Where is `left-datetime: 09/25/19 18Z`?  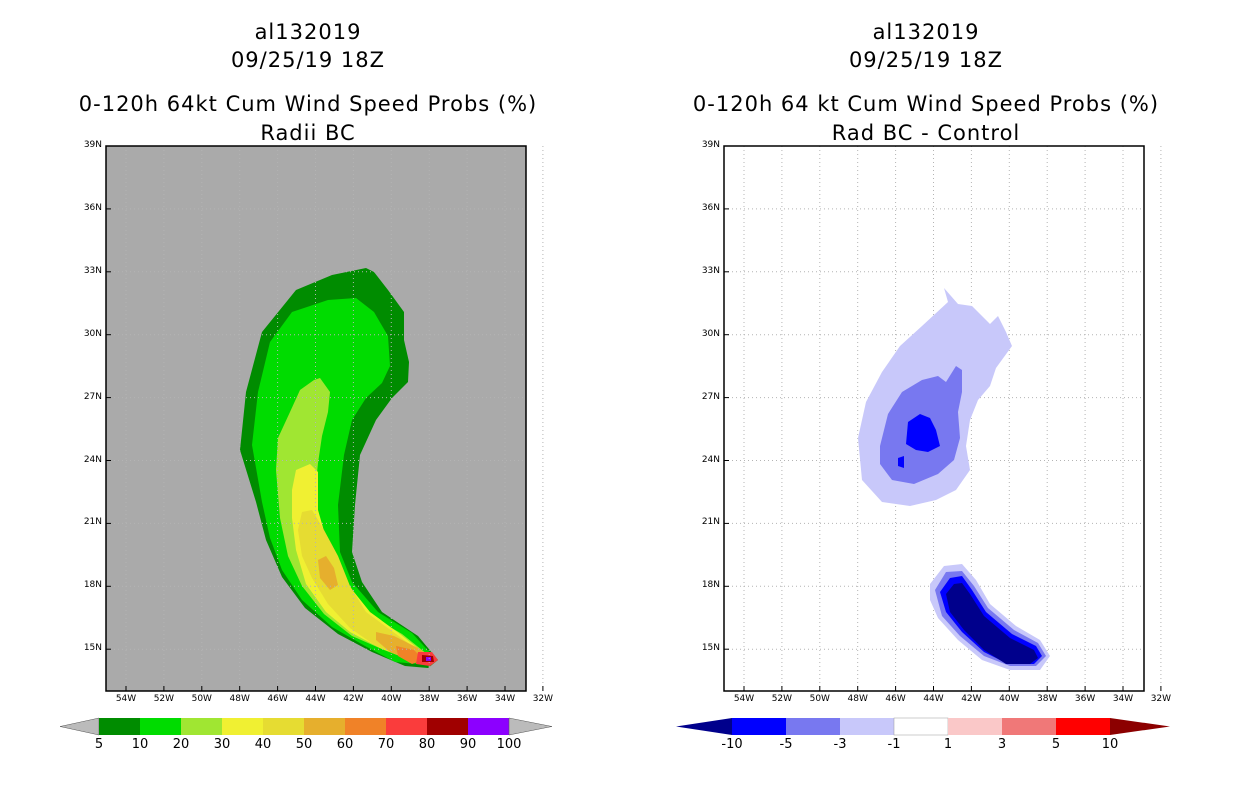
left-datetime: 09/25/19 18Z is located at coordinates (308, 60).